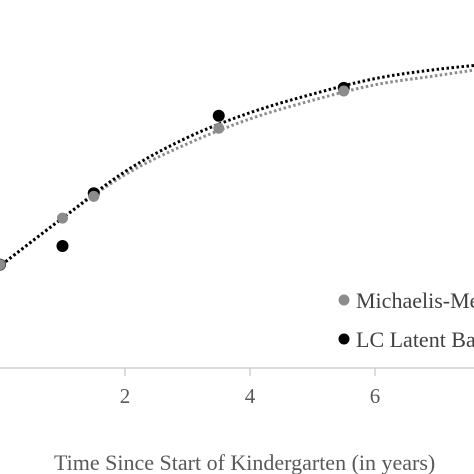  What do you see at coordinates (250, 396) in the screenshot?
I see `x-tick-label: 4` at bounding box center [250, 396].